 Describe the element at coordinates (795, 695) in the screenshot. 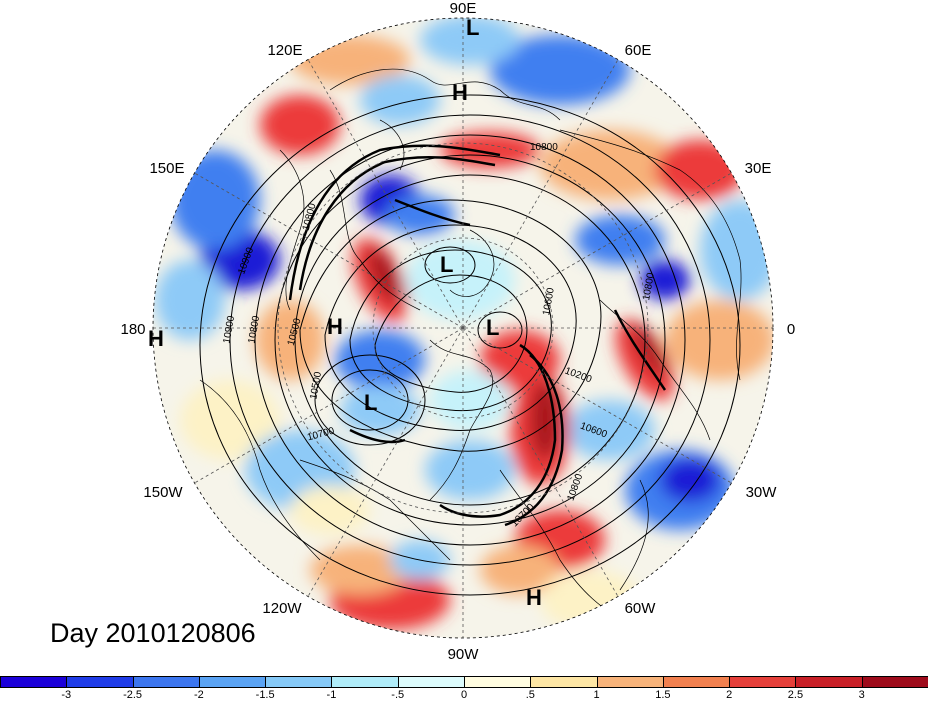

I see `colorbar-tick-label: 2.5` at that location.